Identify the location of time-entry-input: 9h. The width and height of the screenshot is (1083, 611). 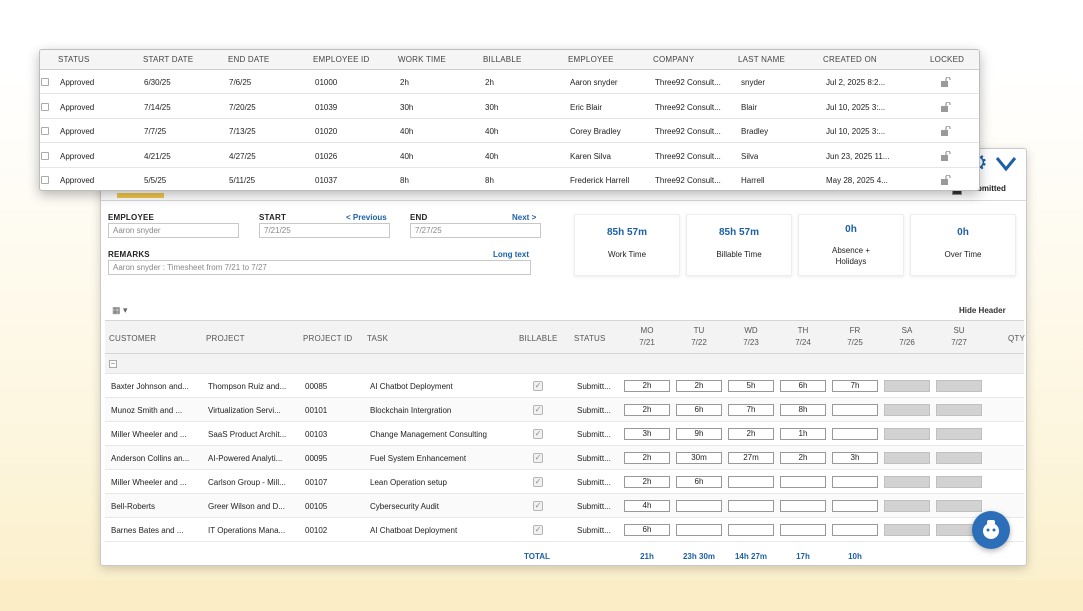
(699, 434).